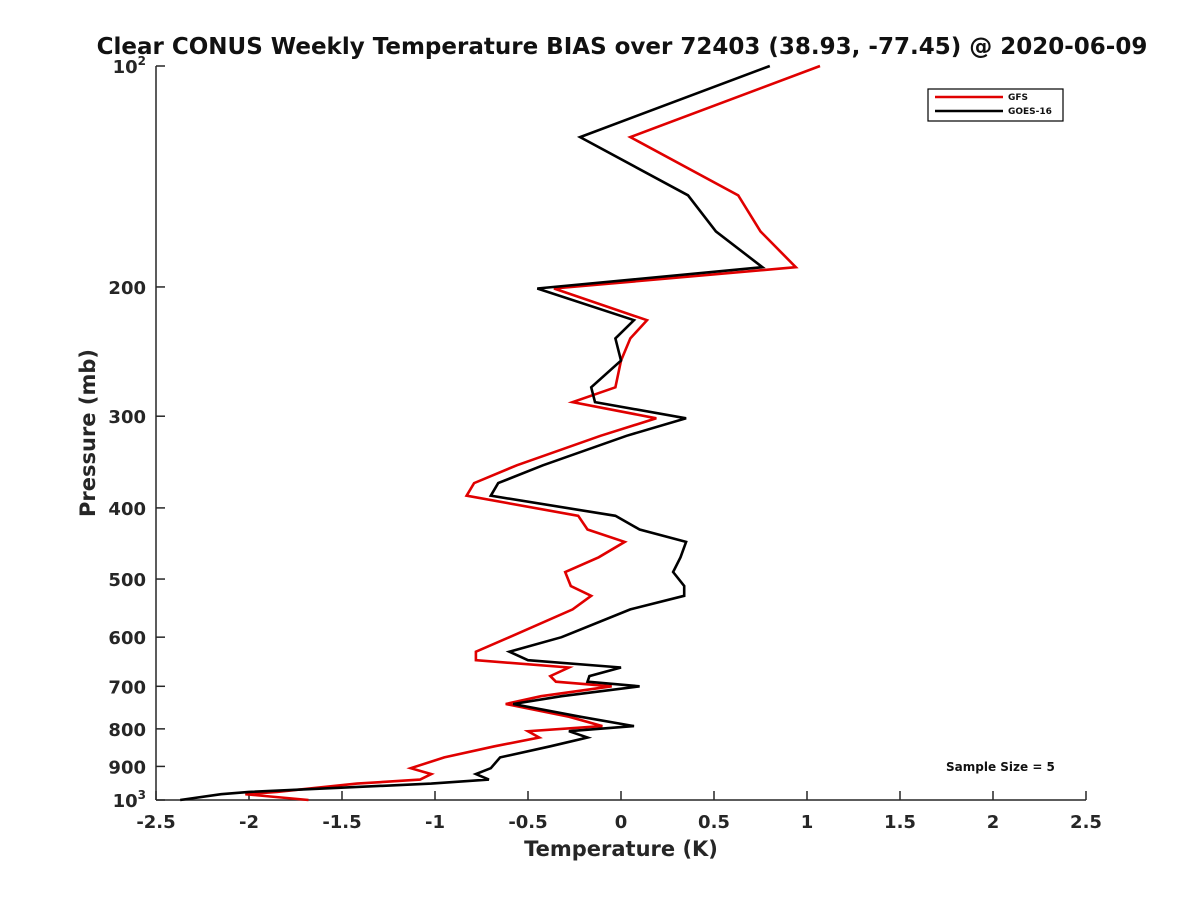  I want to click on legend-label-gfs: GFS, so click(1018, 98).